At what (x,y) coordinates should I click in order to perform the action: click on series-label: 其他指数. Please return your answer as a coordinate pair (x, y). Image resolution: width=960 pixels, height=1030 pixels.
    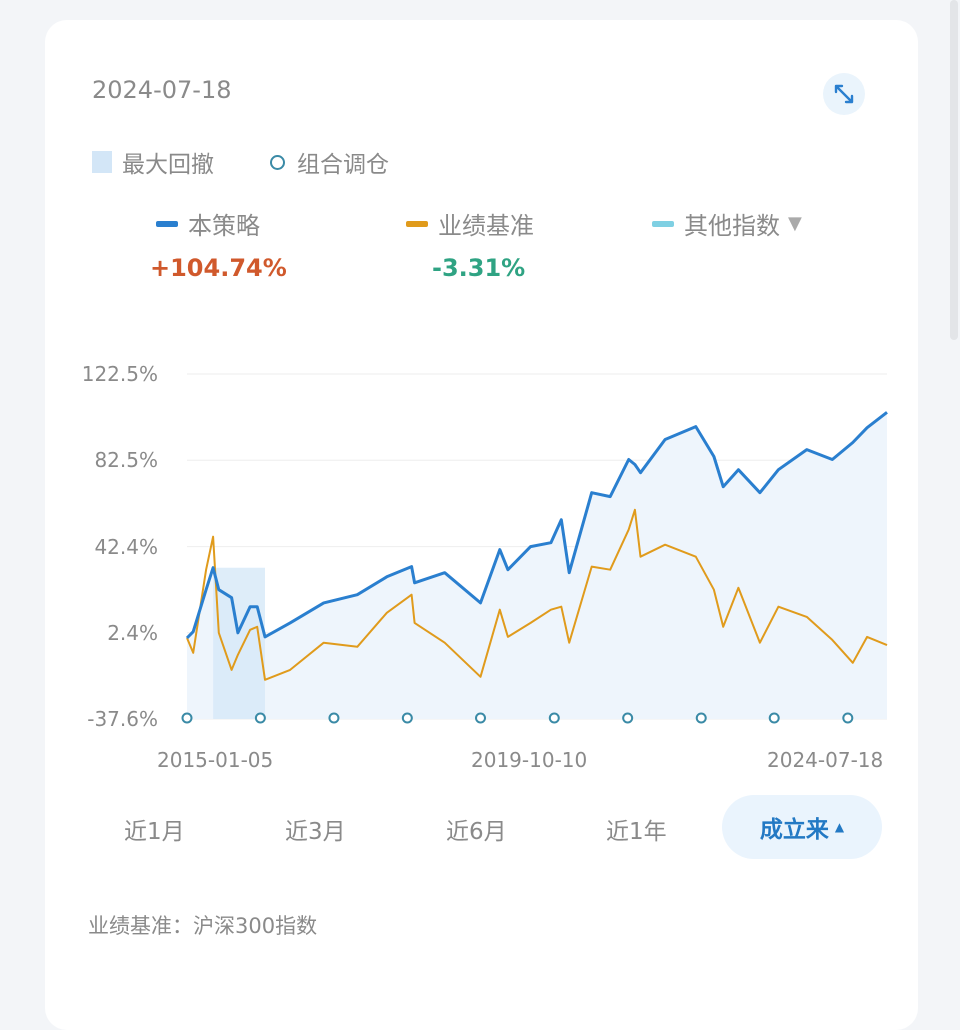
    Looking at the image, I should click on (732, 226).